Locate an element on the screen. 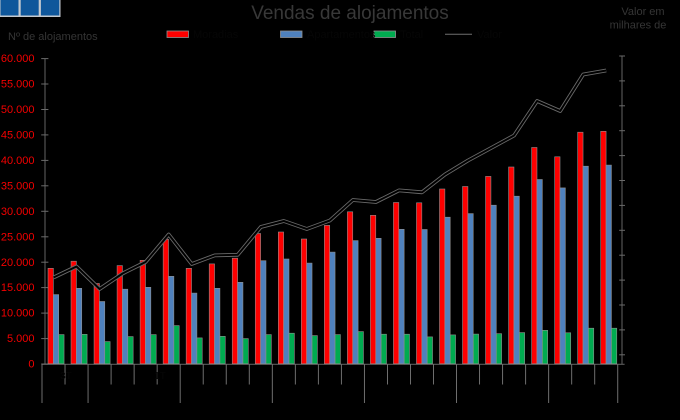 This screenshot has height=420, width=680. svg-text: Total is located at coordinates (411, 35).